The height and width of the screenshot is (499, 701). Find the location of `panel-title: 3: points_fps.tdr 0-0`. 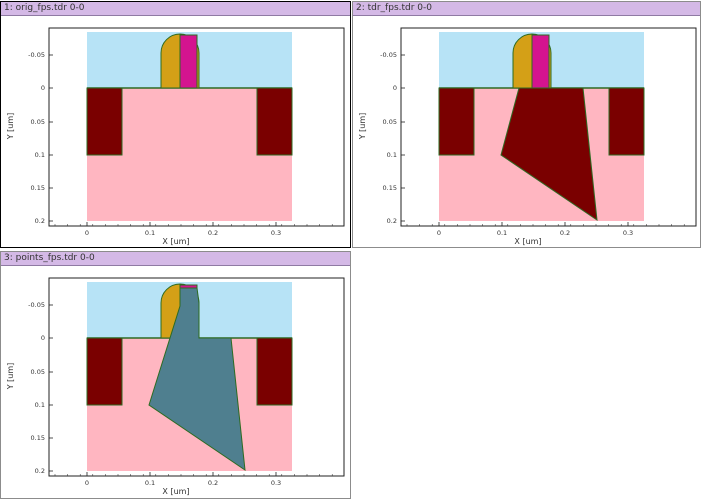

panel-title: 3: points_fps.tdr 0-0 is located at coordinates (175, 259).